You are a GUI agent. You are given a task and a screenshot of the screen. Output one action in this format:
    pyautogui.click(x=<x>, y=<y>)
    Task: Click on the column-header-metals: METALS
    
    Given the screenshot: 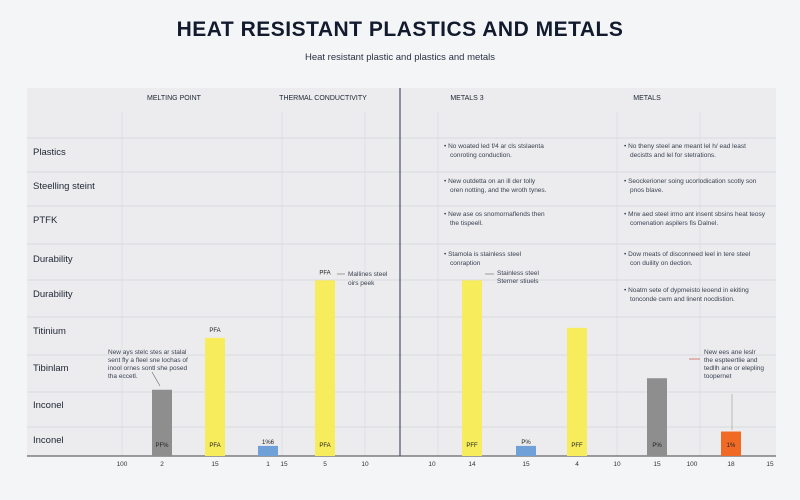 What is the action you would take?
    pyautogui.click(x=647, y=98)
    